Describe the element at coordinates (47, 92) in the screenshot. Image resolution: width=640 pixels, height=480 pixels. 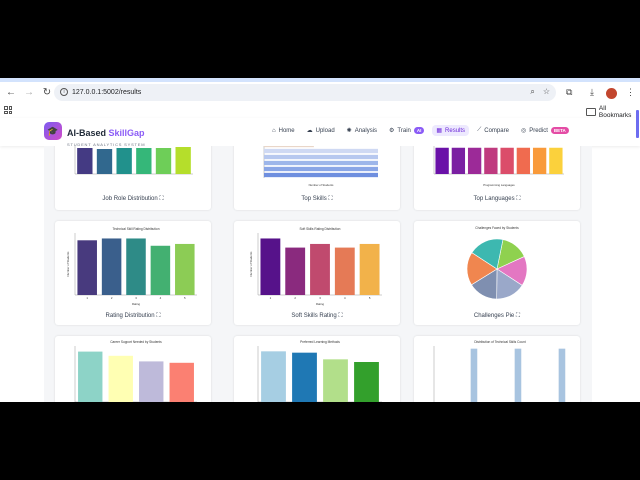
I see `reload-icon: ↻` at that location.